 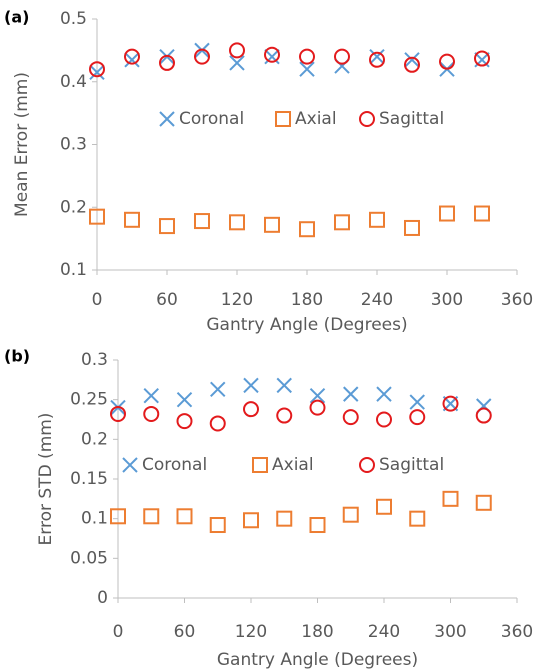 What do you see at coordinates (89, 558) in the screenshot?
I see `y-tick-label: 0.05` at bounding box center [89, 558].